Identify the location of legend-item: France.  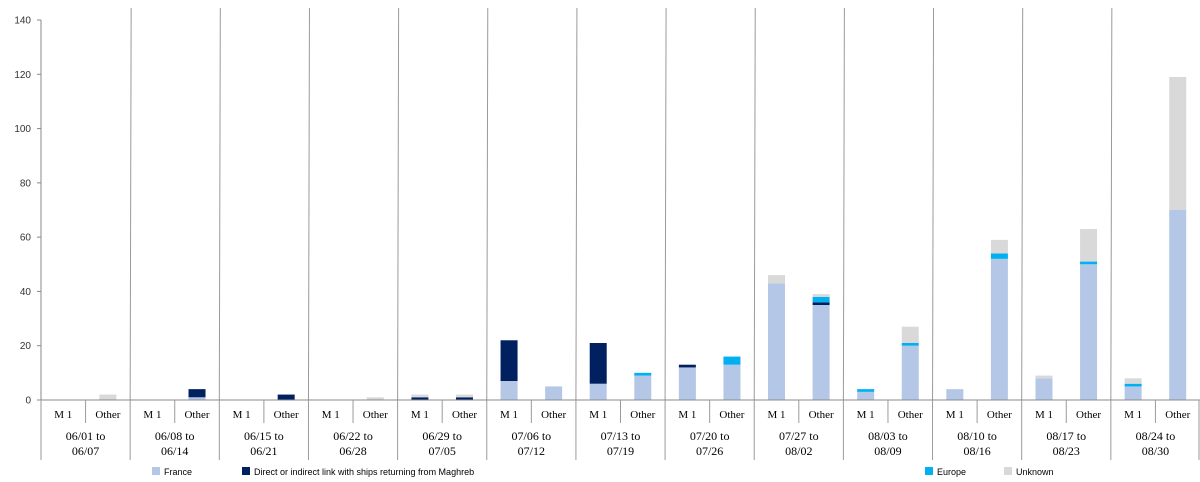
(172, 472).